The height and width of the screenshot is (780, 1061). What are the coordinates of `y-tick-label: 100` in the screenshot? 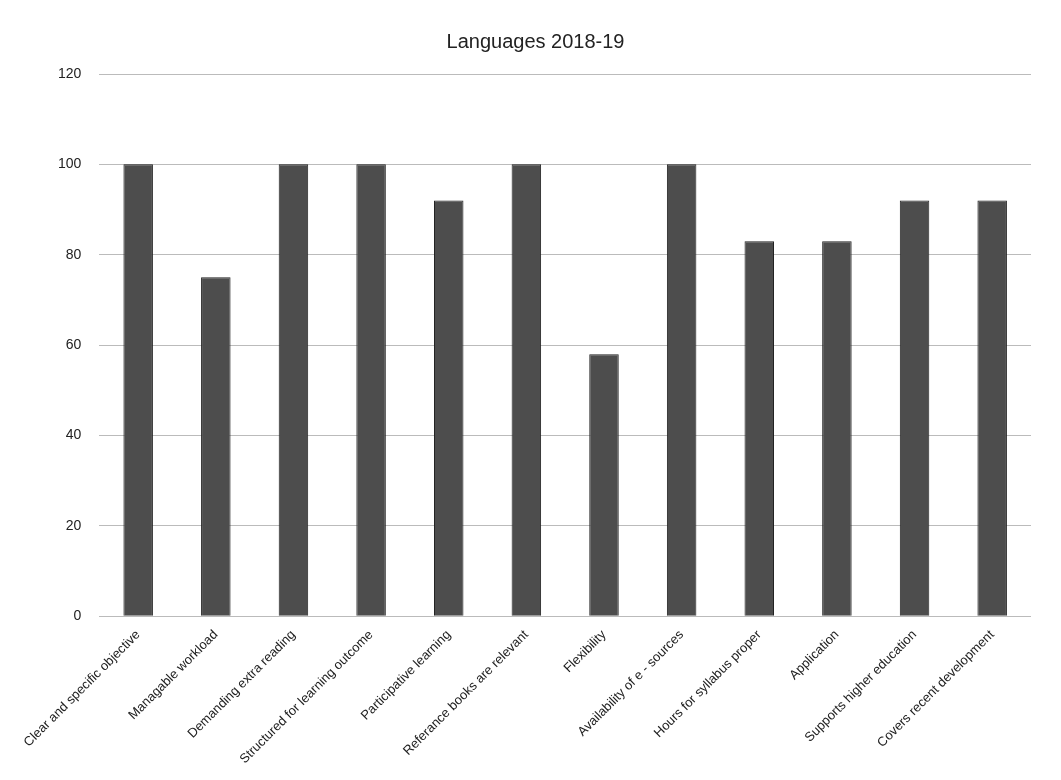 It's located at (70, 163).